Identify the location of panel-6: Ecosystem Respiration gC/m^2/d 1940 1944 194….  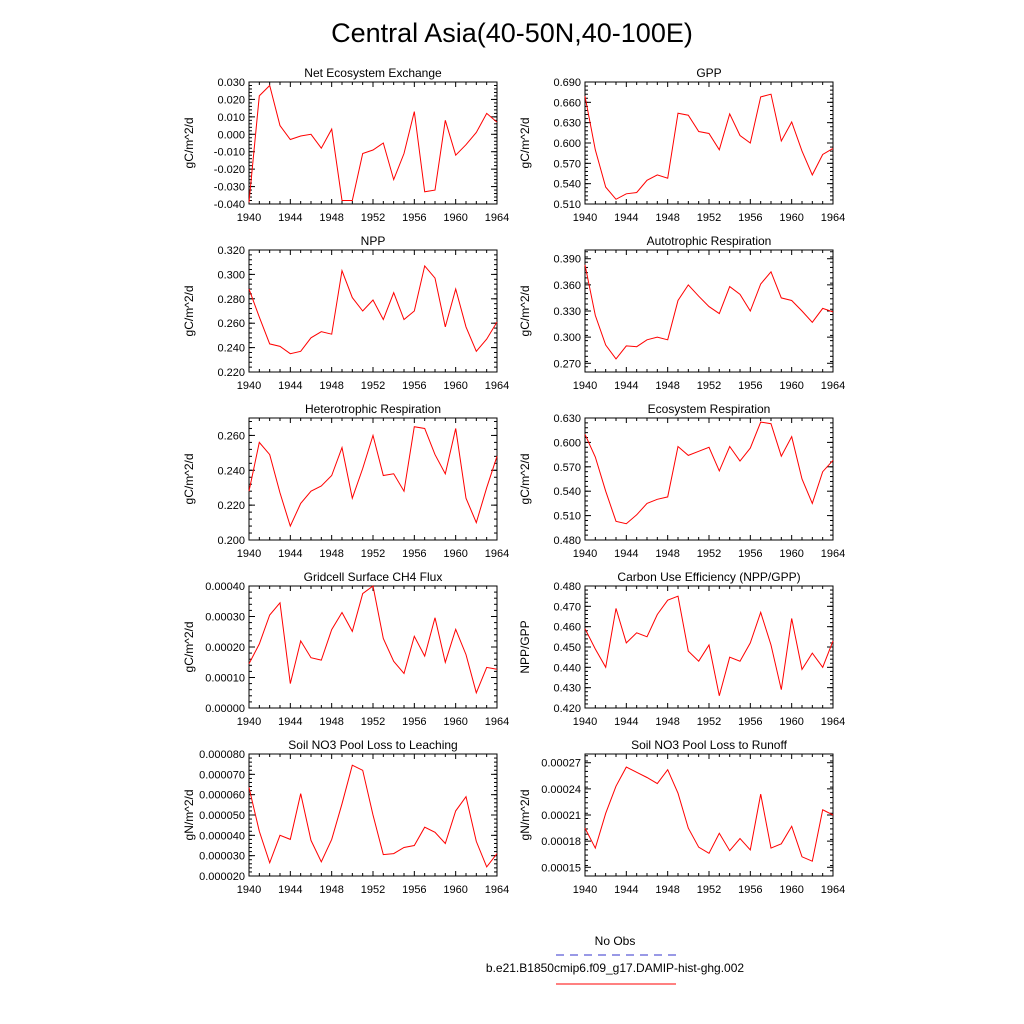
(681, 481).